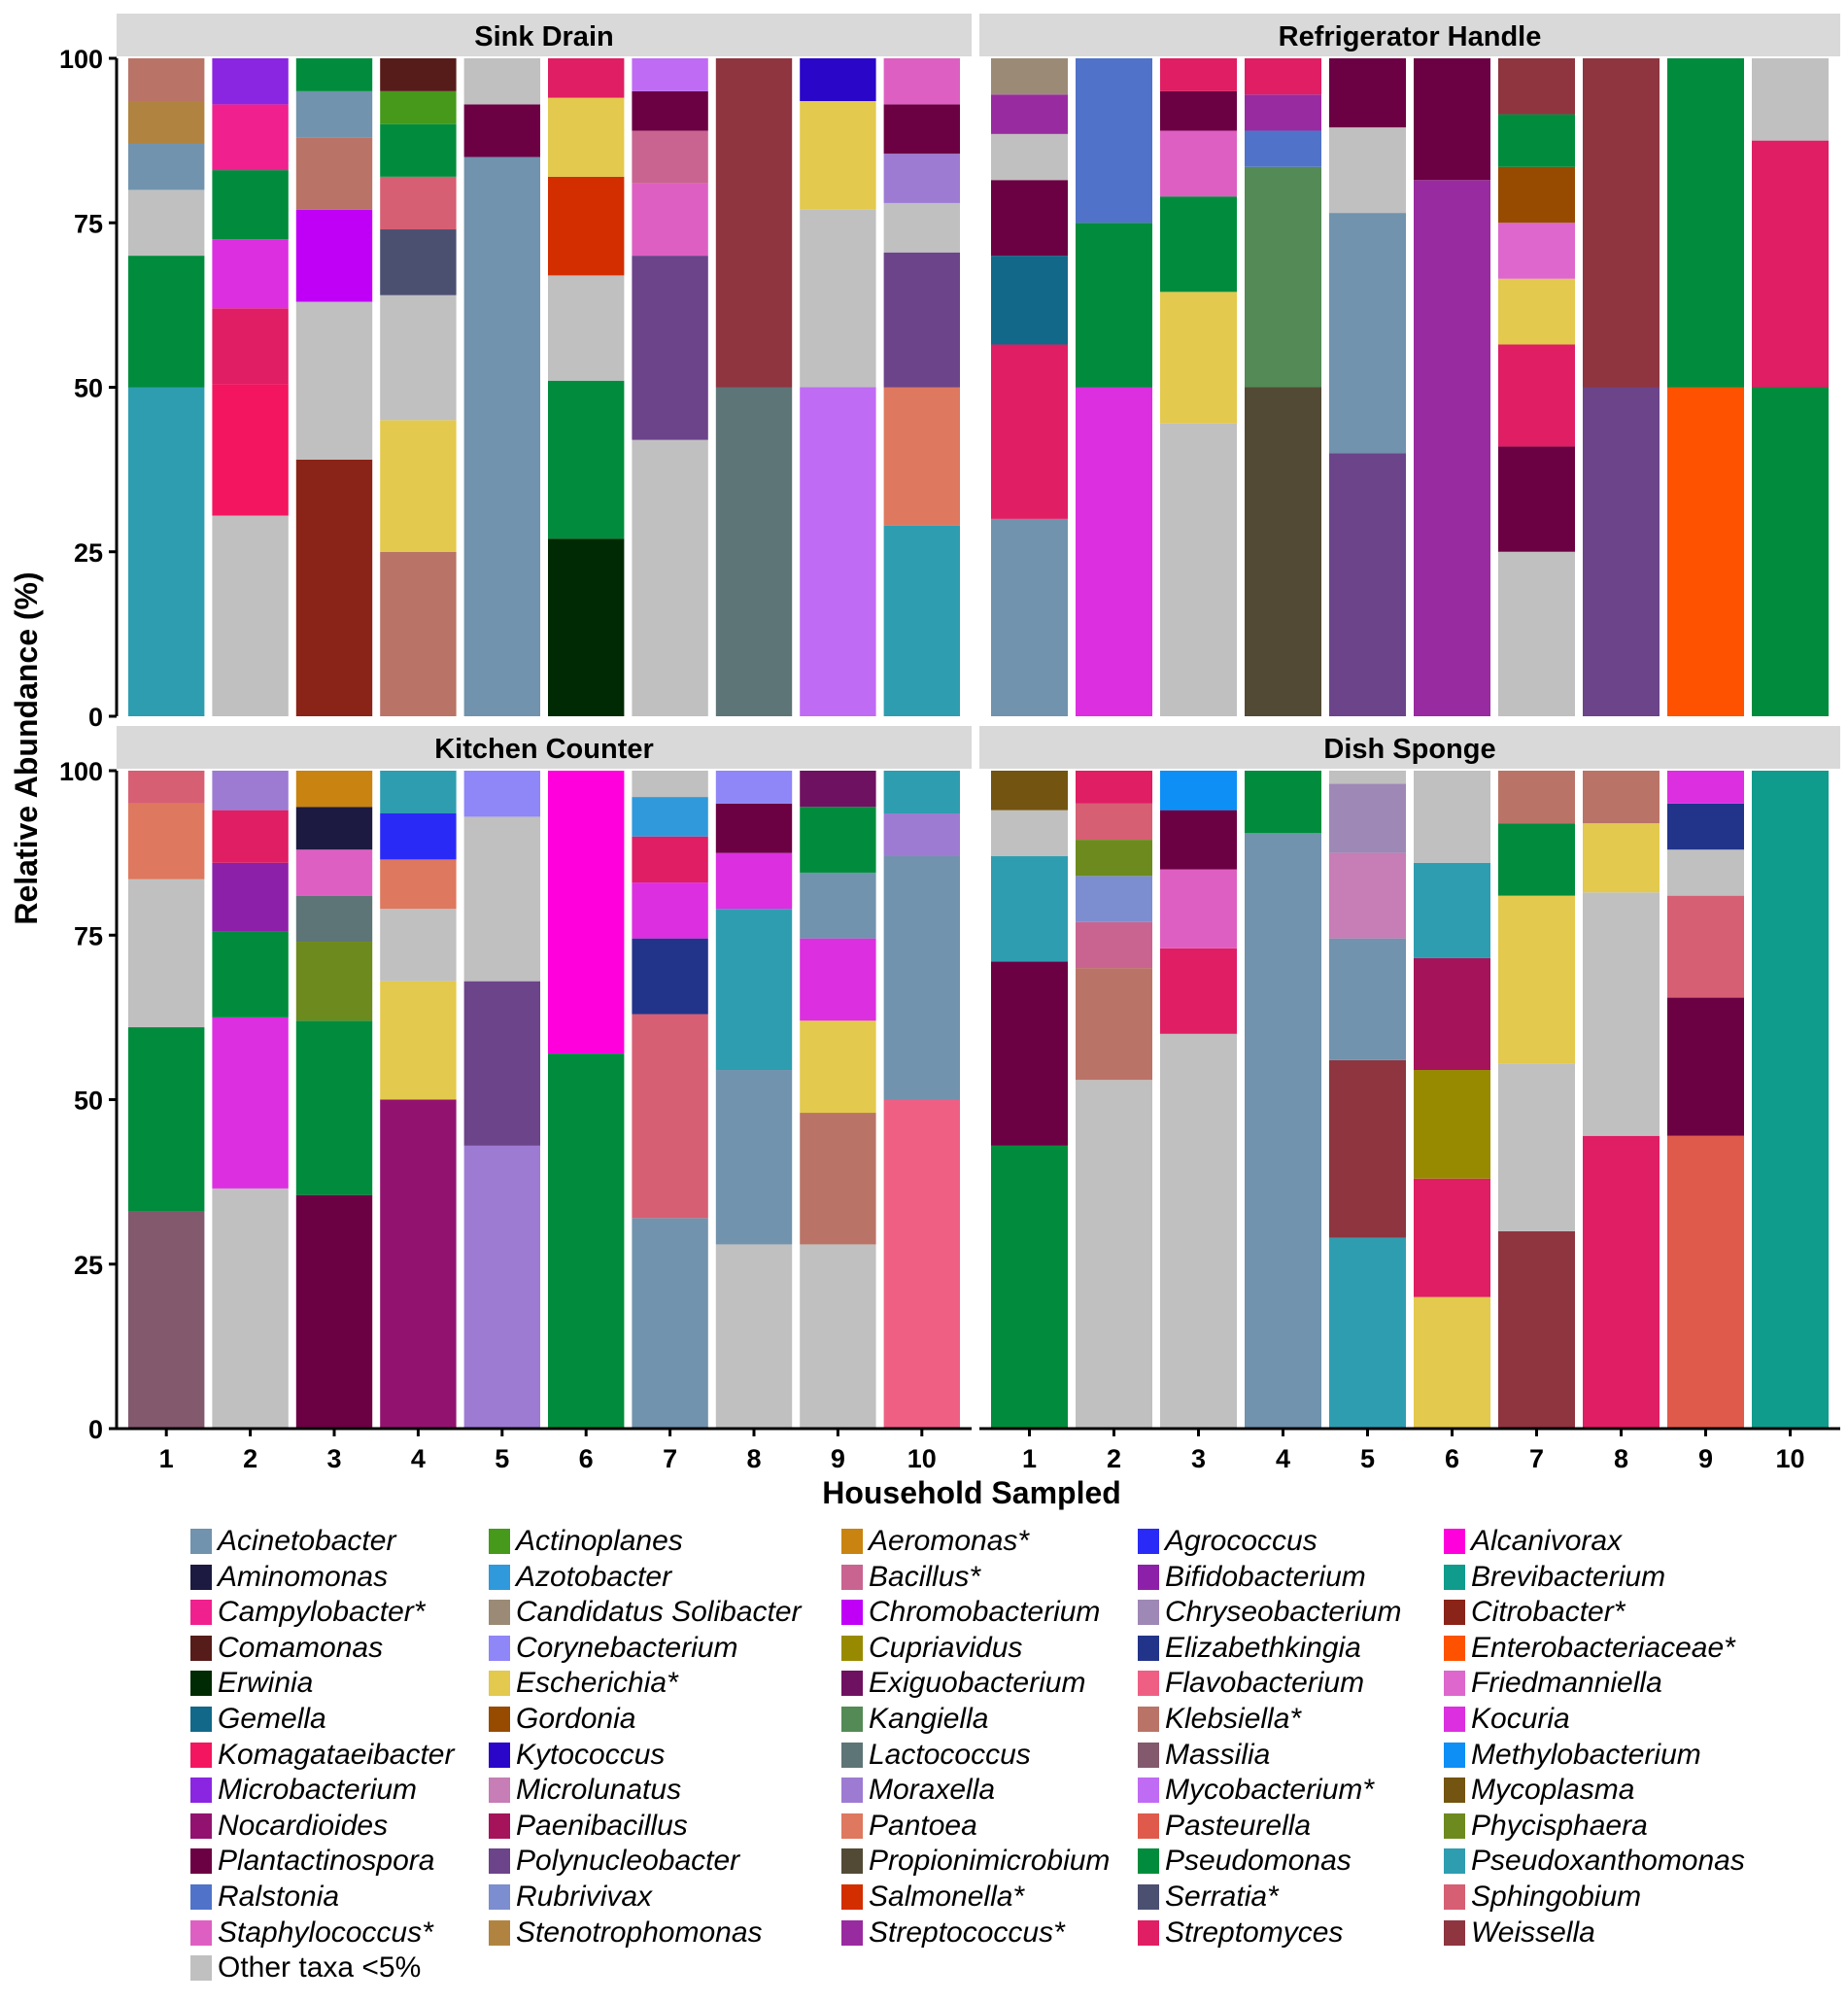  I want to click on legend-label: Streptococcus*, so click(967, 1932).